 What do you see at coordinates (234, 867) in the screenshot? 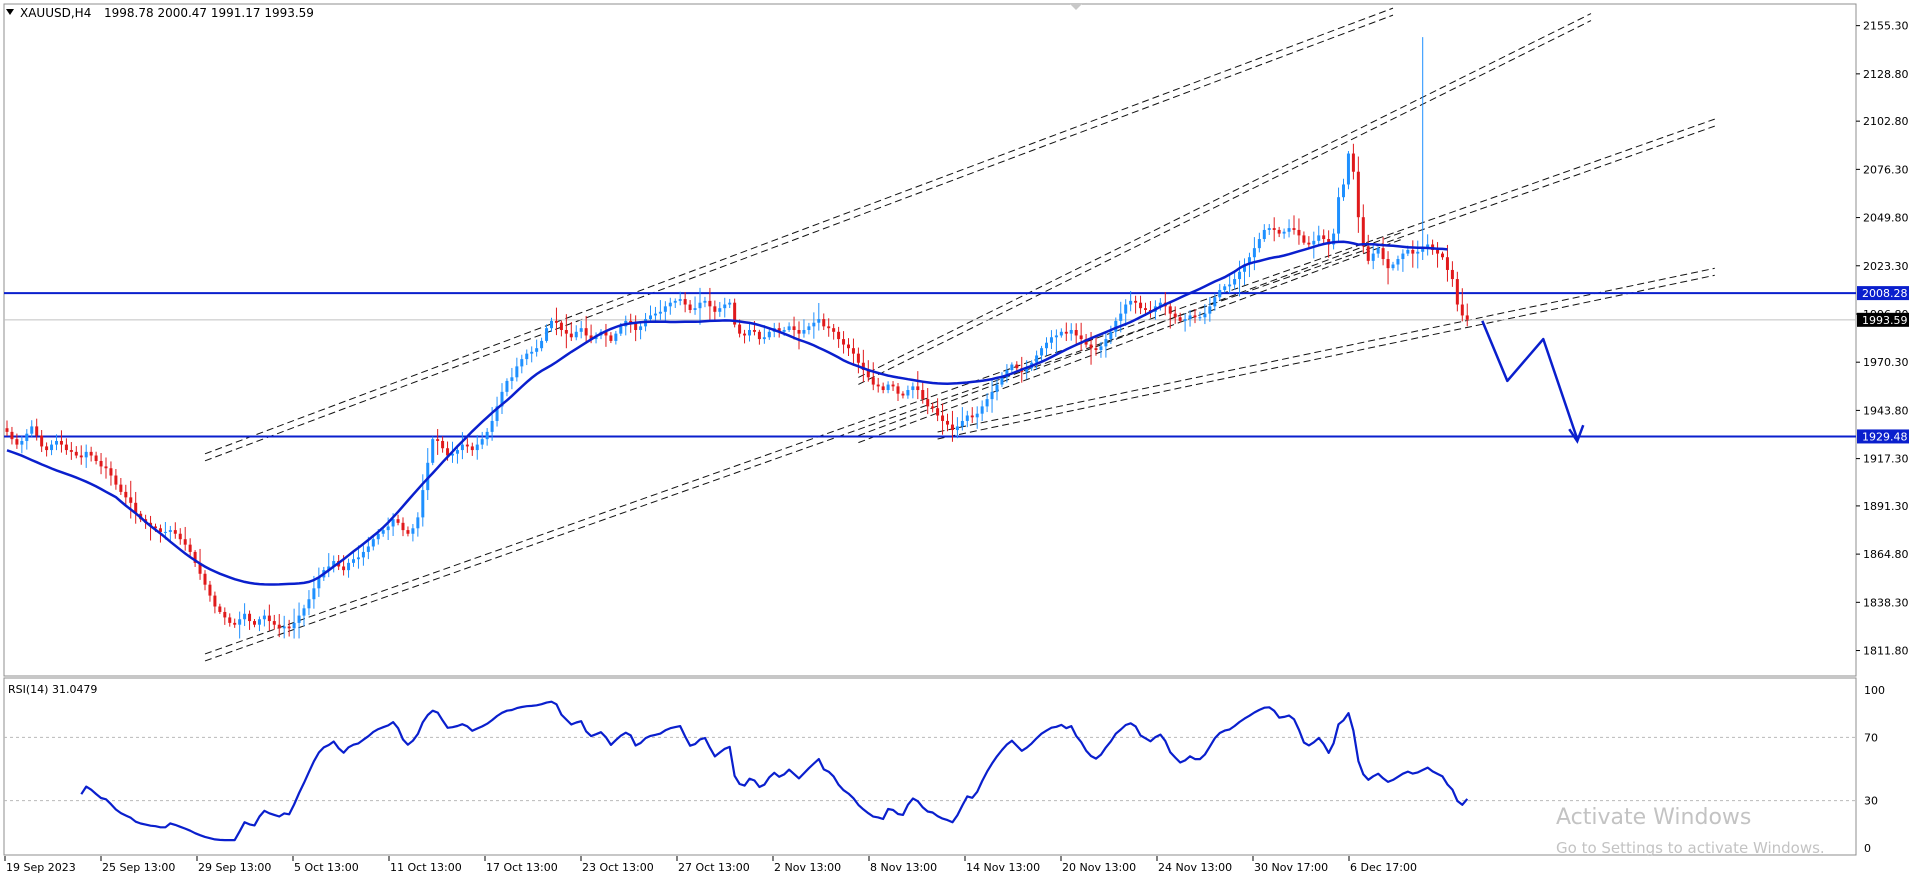
I see `x-tick-label: 29 Sep 13:00` at bounding box center [234, 867].